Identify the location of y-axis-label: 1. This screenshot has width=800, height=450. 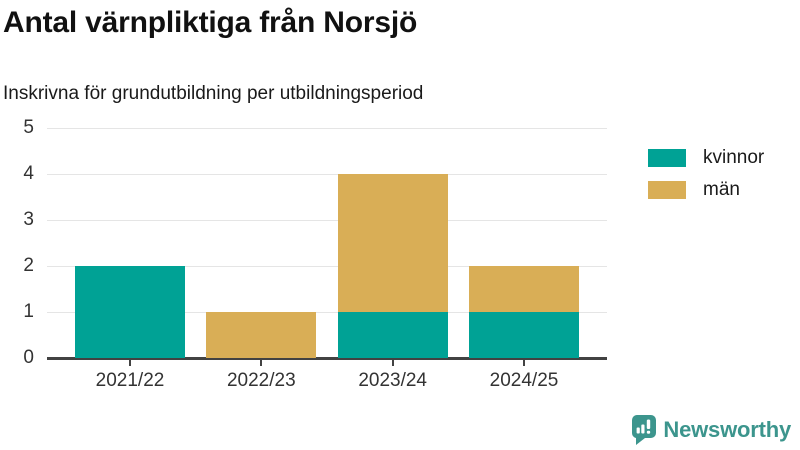
(28, 311).